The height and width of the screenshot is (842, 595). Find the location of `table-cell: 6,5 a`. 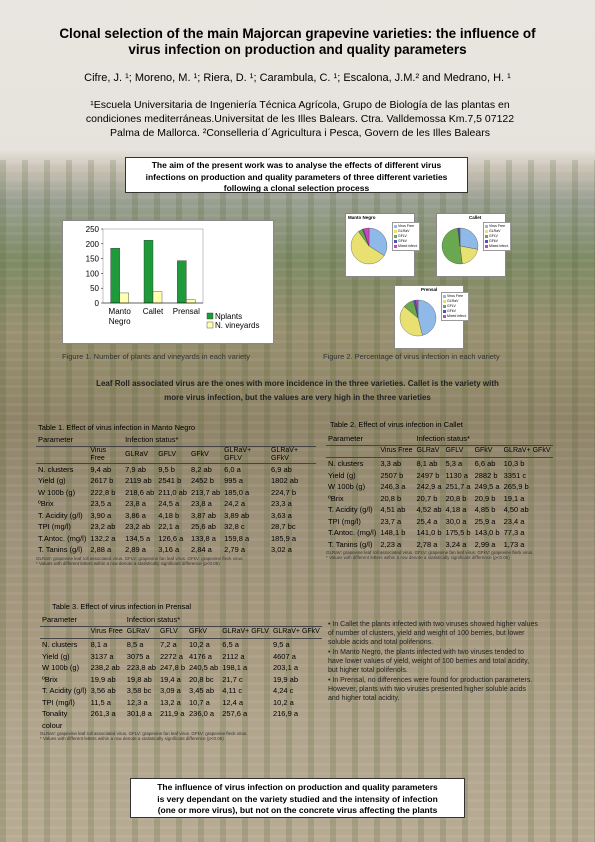

table-cell: 6,5 a is located at coordinates (230, 645).